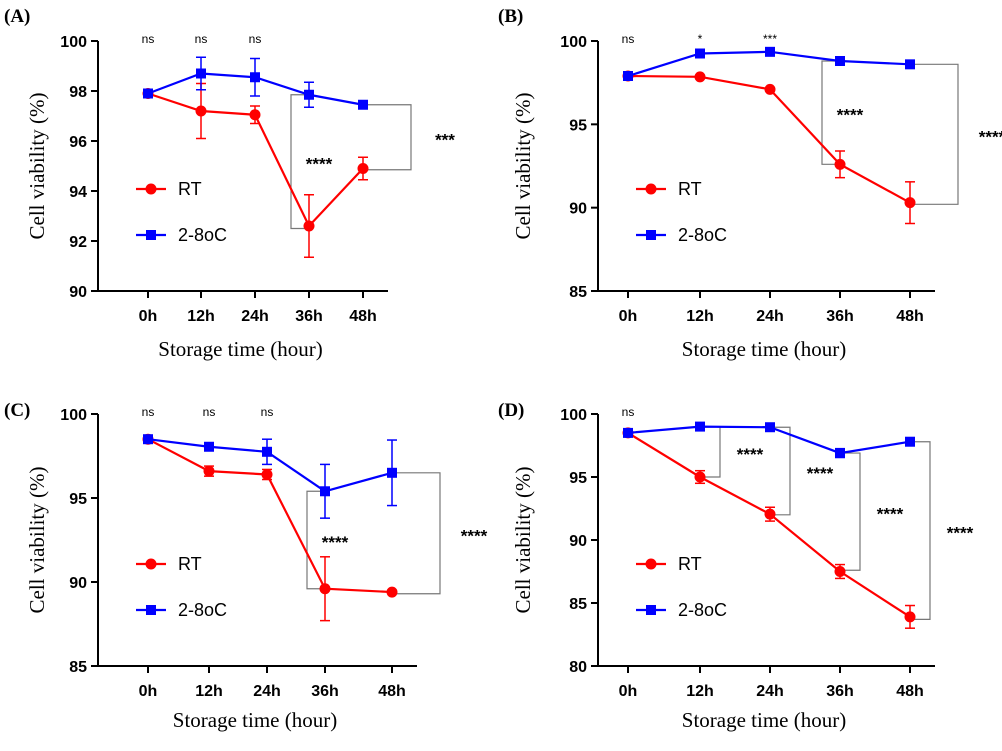 The image size is (1002, 751). What do you see at coordinates (511, 410) in the screenshot?
I see `panel-label: (D)` at bounding box center [511, 410].